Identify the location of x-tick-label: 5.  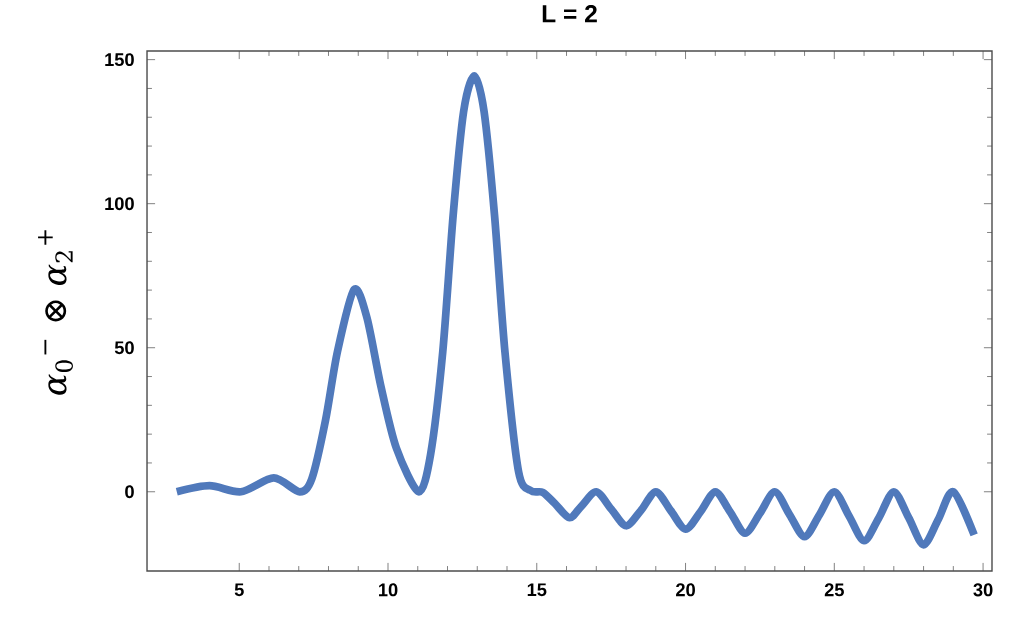
(239, 590).